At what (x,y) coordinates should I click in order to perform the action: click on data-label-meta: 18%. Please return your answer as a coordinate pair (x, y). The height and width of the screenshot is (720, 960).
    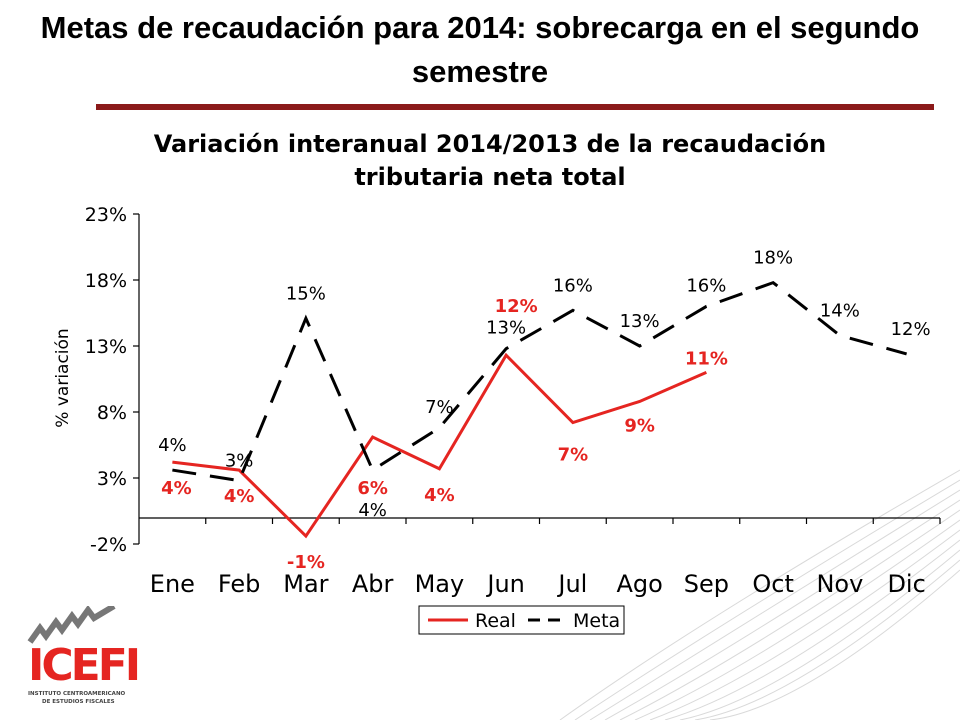
    Looking at the image, I should click on (773, 258).